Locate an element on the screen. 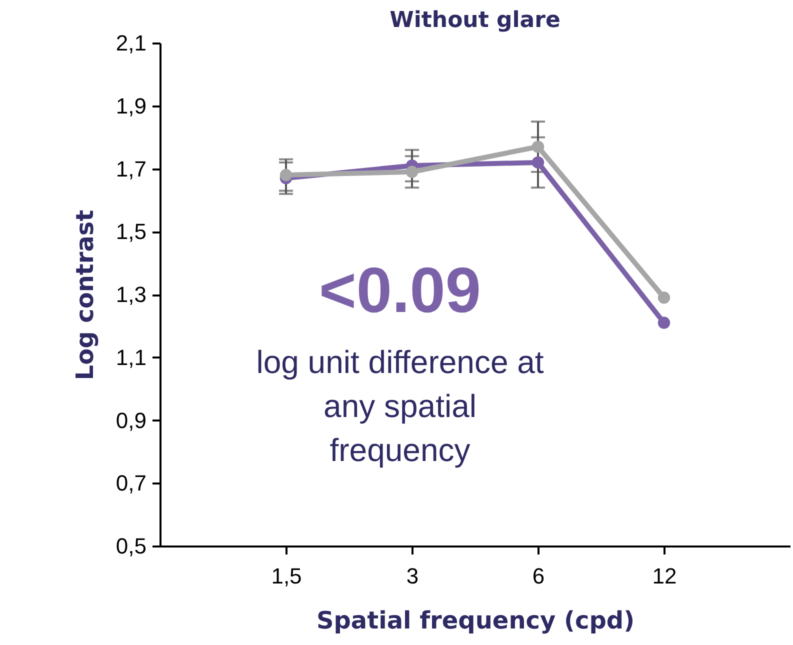  y-tick-label: 0,5 is located at coordinates (131, 546).